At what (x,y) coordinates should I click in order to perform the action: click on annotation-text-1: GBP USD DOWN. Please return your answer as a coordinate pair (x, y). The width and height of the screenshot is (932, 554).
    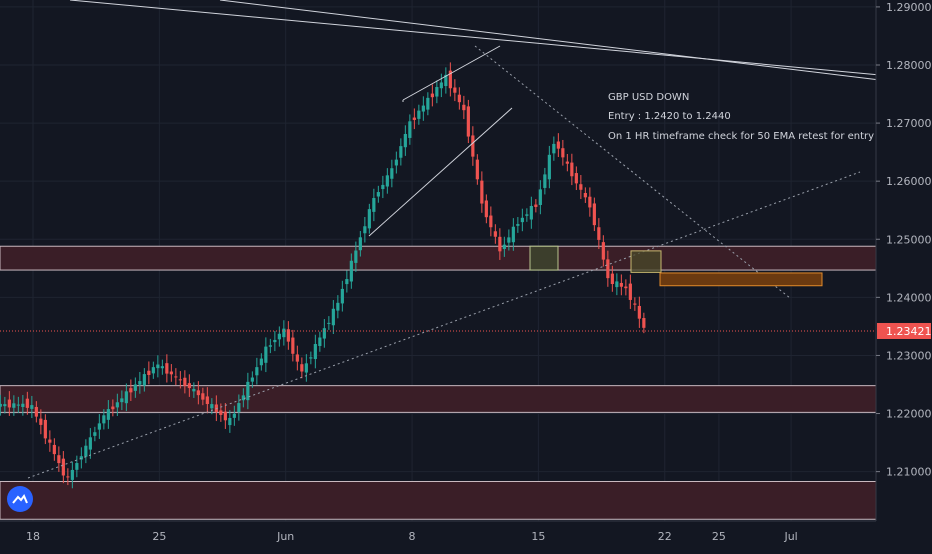
    Looking at the image, I should click on (648, 97).